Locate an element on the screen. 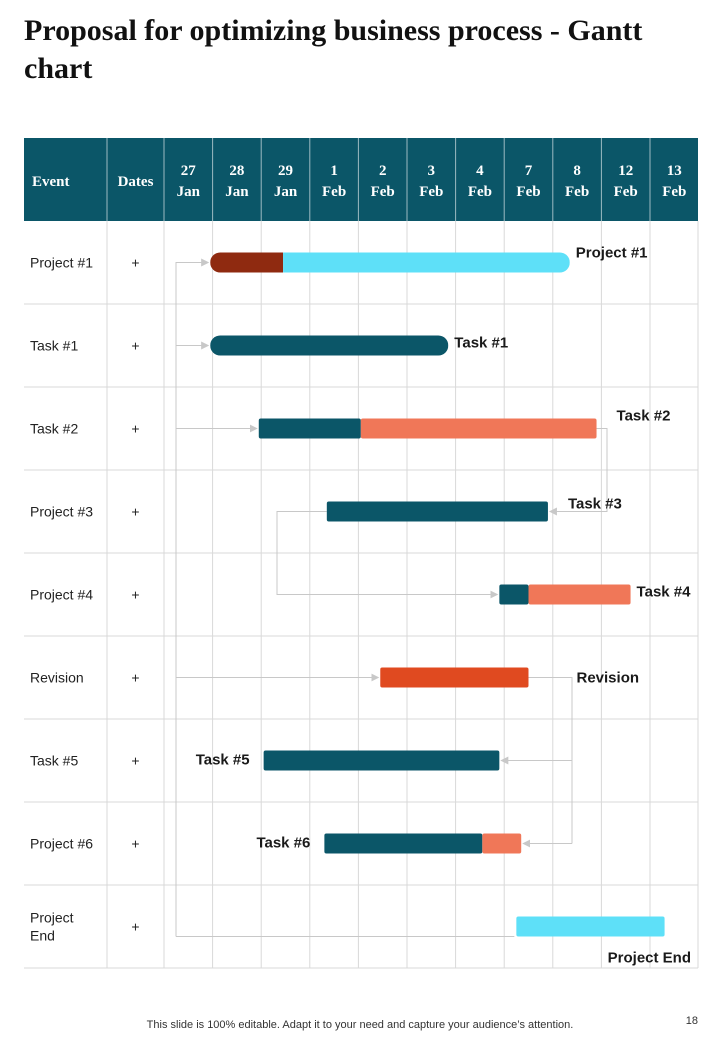 The image size is (720, 1040). row-event-label: Task #5 is located at coordinates (54, 761).